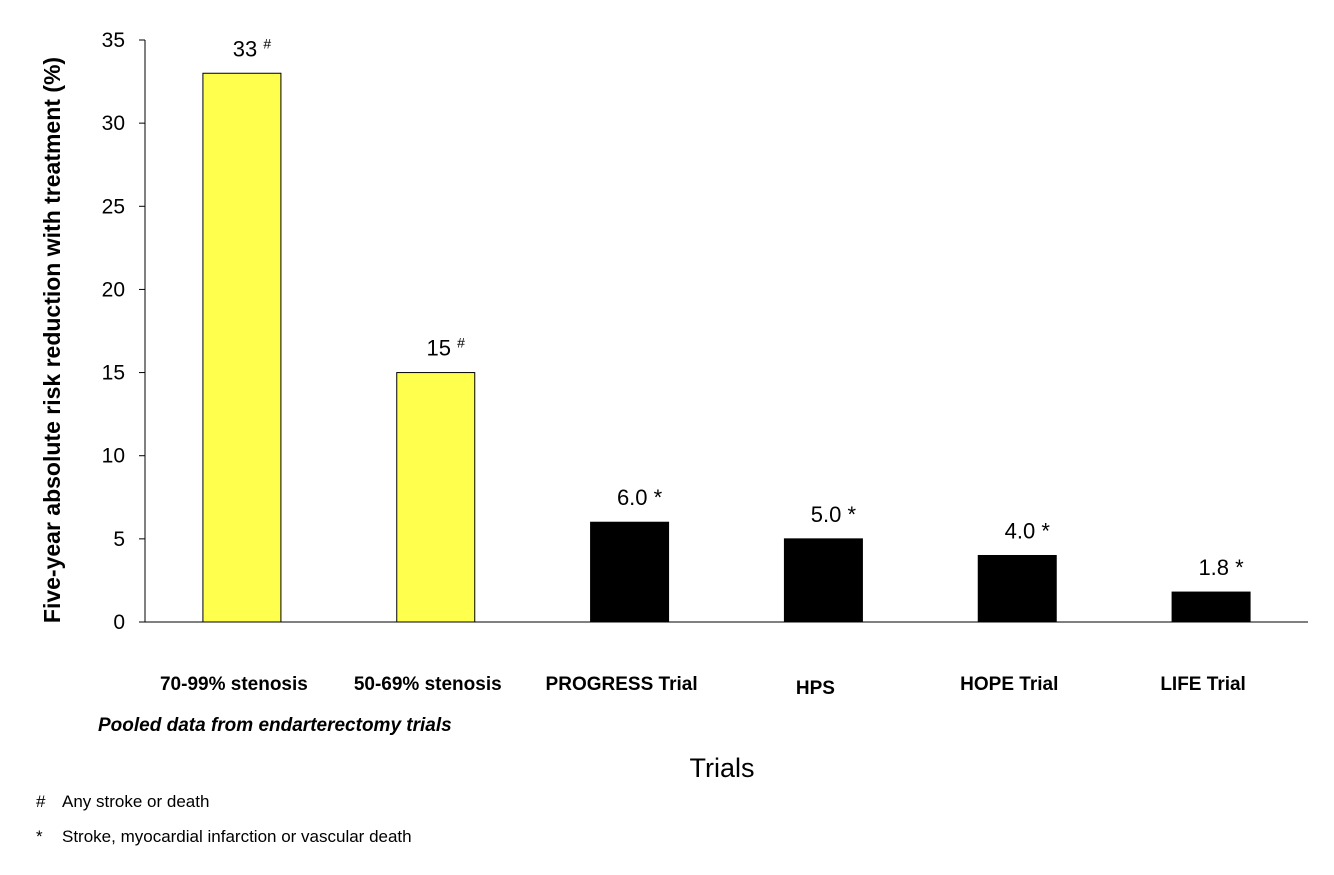 This screenshot has height=875, width=1334. Describe the element at coordinates (119, 539) in the screenshot. I see `y-tick-label: 5` at that location.